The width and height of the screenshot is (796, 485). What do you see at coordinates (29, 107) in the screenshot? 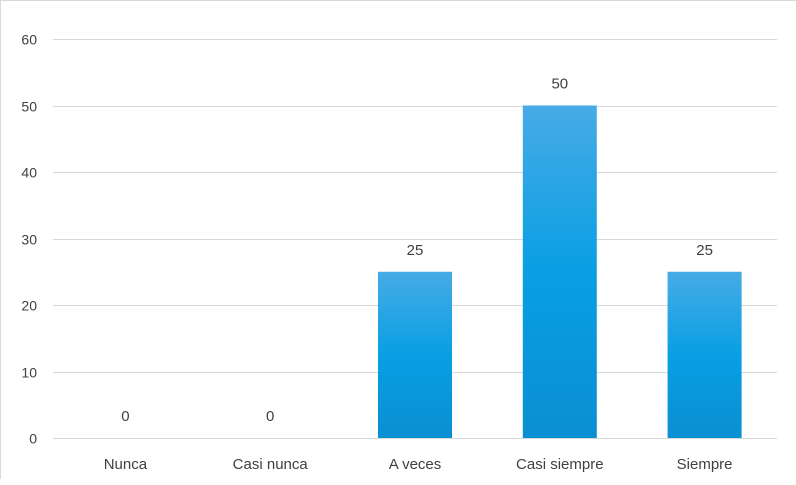
I see `y-tick-label: 50` at bounding box center [29, 107].